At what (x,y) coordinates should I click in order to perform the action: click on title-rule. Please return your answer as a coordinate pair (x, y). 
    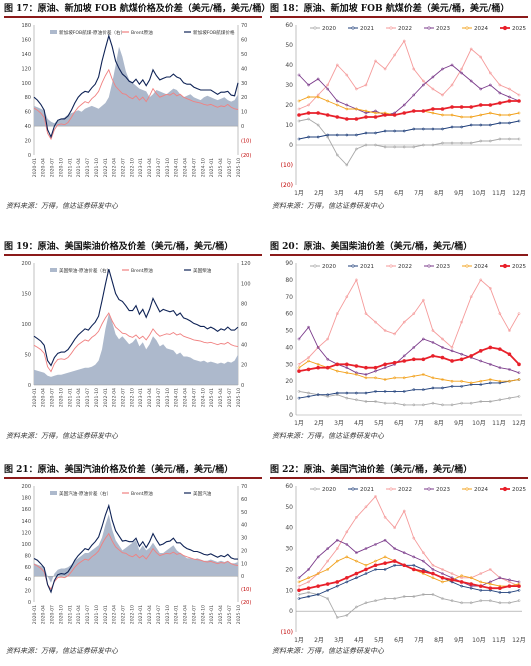
    Looking at the image, I should click on (399, 255).